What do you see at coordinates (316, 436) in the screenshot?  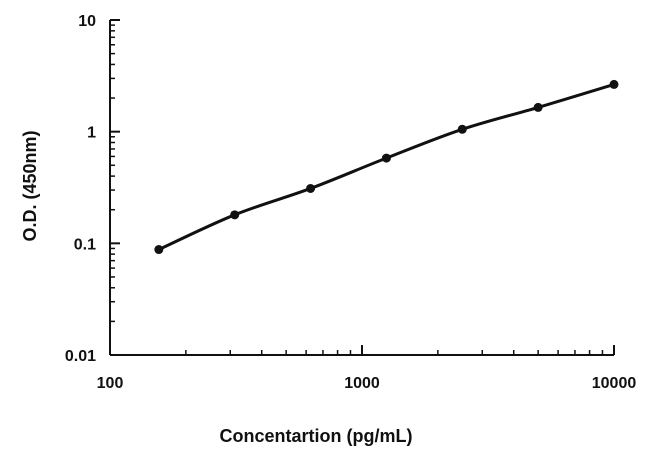 I see `x-axis-title: Concentartion (pg/mL)` at bounding box center [316, 436].